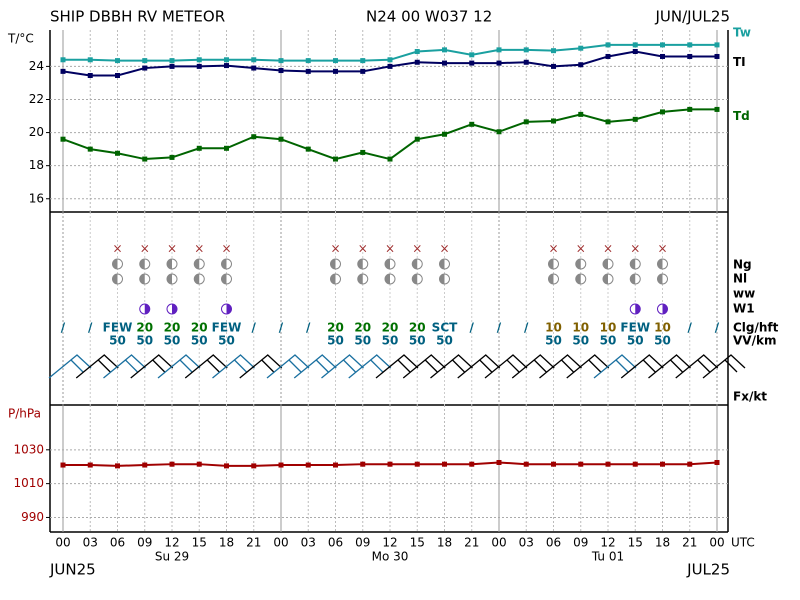 Image resolution: width=800 pixels, height=600 pixels. What do you see at coordinates (708, 570) in the screenshot?
I see `end-month: JUL25` at bounding box center [708, 570].